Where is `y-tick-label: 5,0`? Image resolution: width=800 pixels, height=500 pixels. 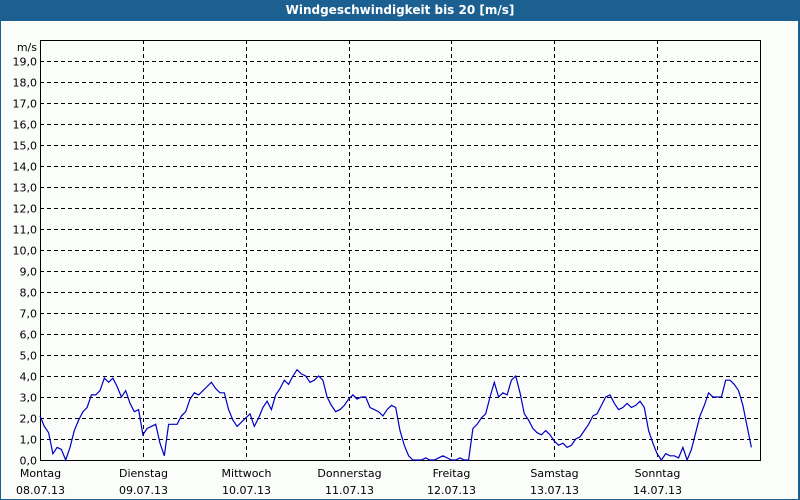
y-tick-label: 5,0 is located at coordinates (29, 356).